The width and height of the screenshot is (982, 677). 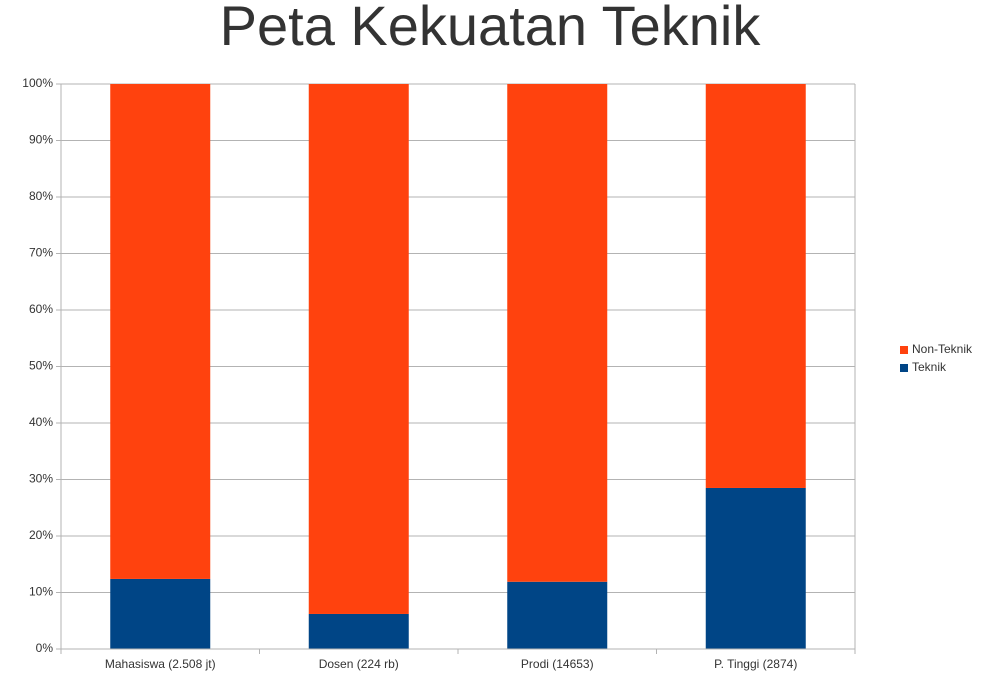 What do you see at coordinates (41, 140) in the screenshot?
I see `y-tick-label: 90%` at bounding box center [41, 140].